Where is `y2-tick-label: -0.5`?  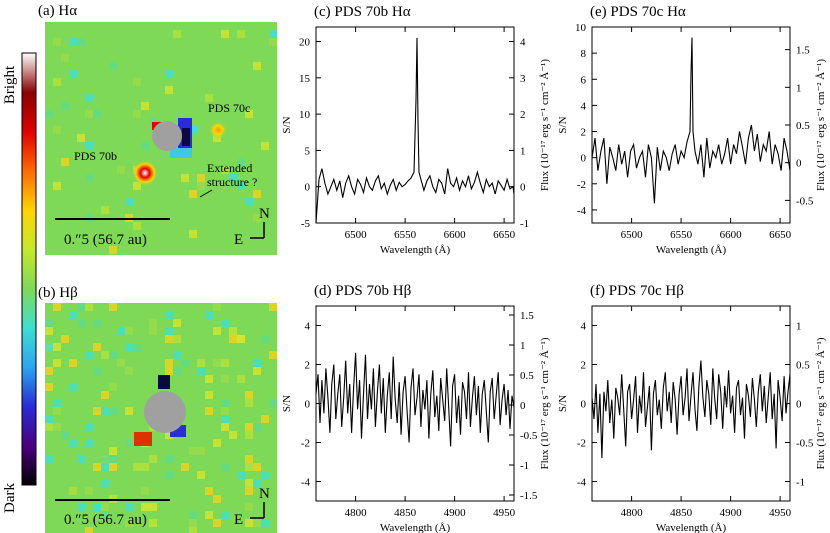
y2-tick-label: -0.5 is located at coordinates (805, 444).